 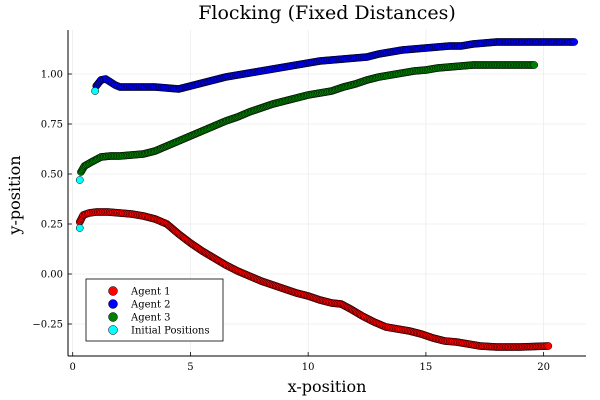 I want to click on x-tick-label: 15, so click(x=426, y=367).